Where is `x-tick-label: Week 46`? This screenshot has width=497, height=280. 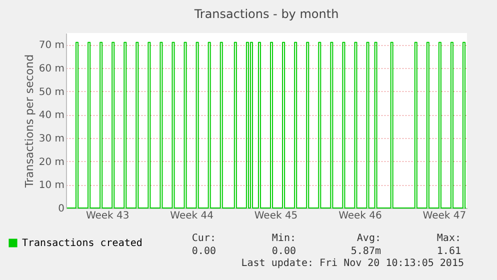
x-tick-label: Week 46 is located at coordinates (360, 216).